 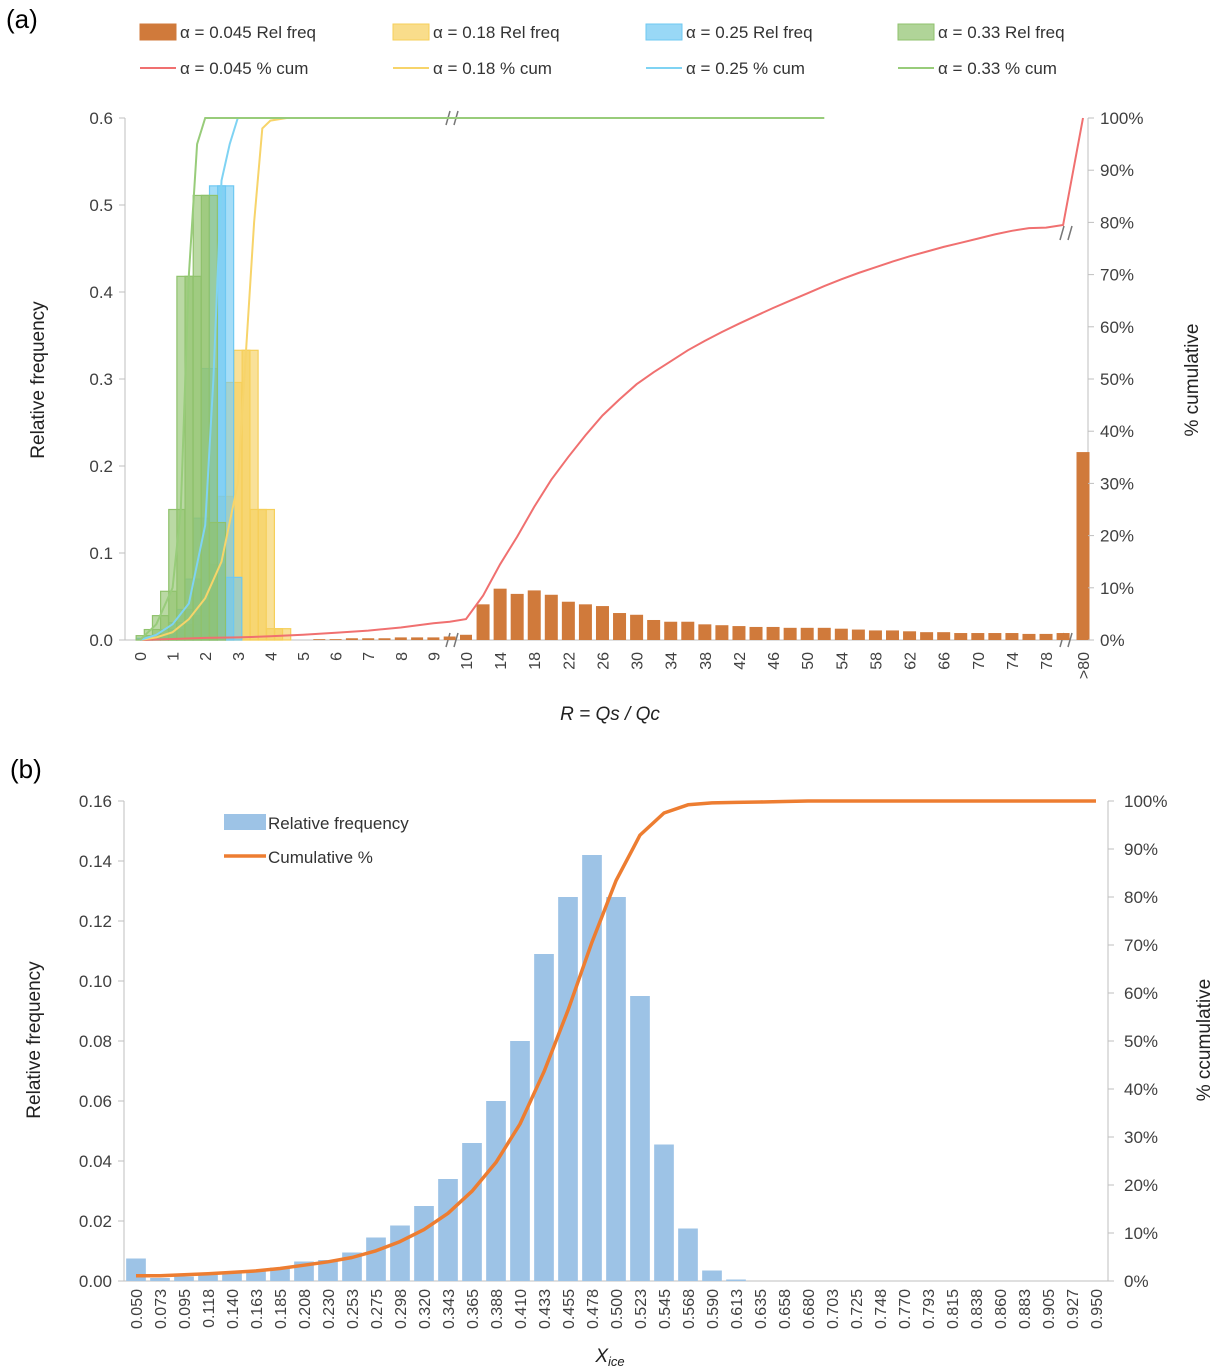 I want to click on panel-a-legend-label-line: α = 0.33 % cum, so click(x=997, y=68).